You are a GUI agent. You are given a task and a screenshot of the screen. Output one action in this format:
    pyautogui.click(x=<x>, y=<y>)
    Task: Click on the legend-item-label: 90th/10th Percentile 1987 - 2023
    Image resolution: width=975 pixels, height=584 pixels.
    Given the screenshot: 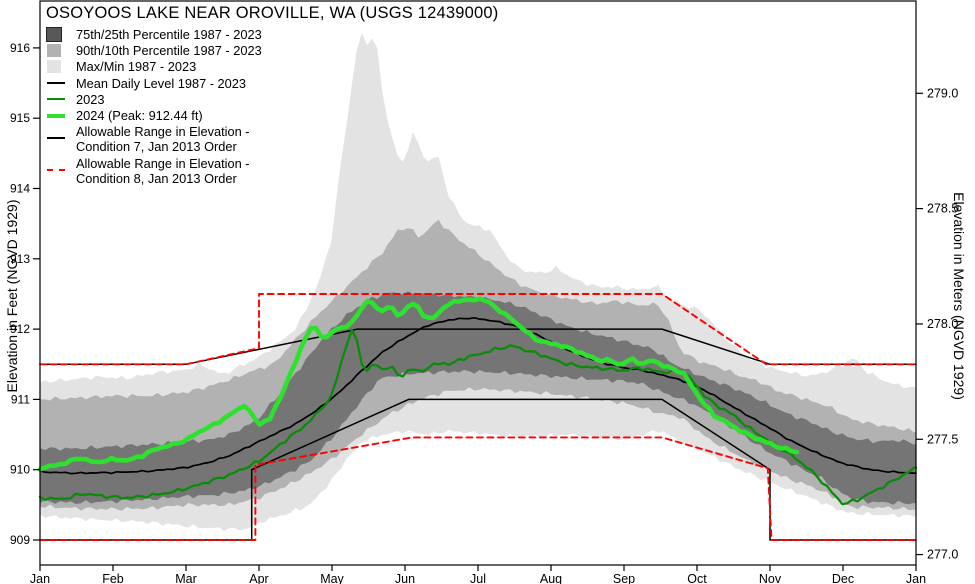 What is the action you would take?
    pyautogui.click(x=169, y=51)
    